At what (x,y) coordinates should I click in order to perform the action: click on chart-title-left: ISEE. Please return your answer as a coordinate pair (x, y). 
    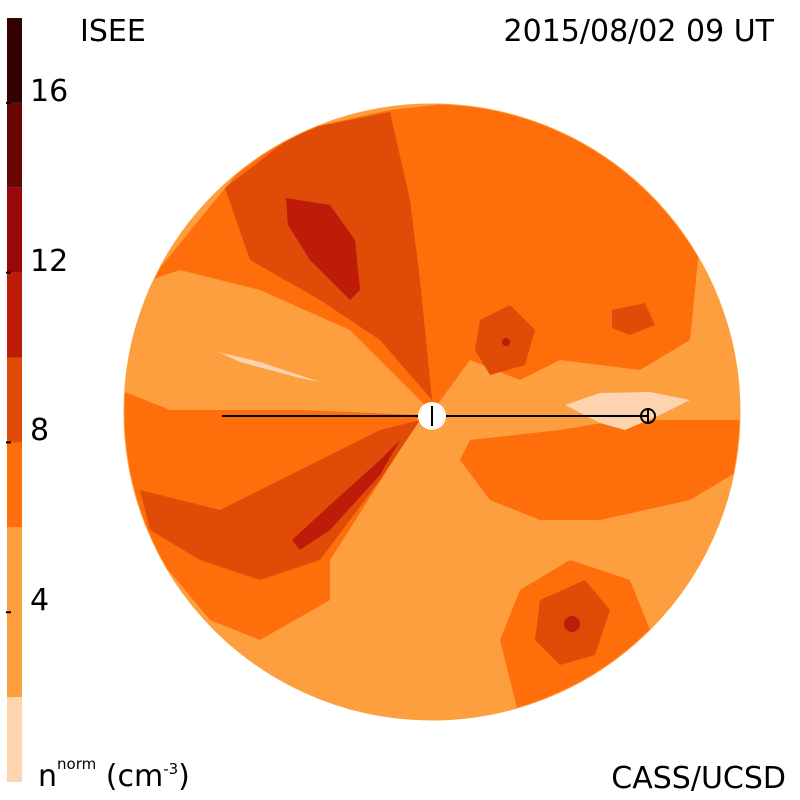
    Looking at the image, I should click on (113, 31).